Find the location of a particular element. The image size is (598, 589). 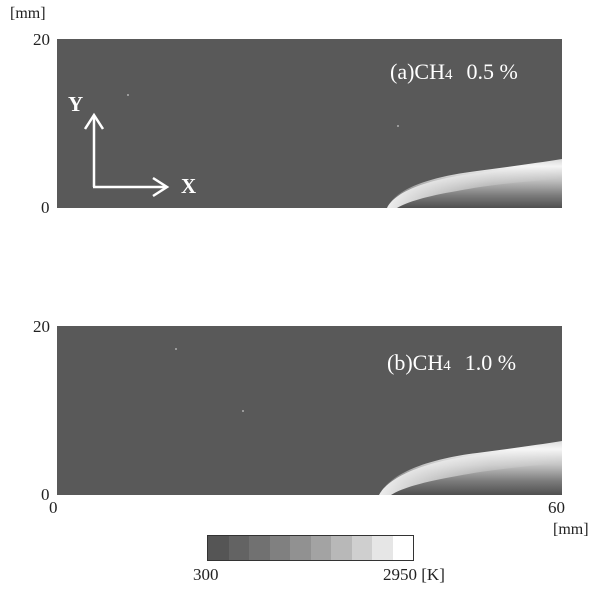

panel-b-prefix: (b) is located at coordinates (400, 362).